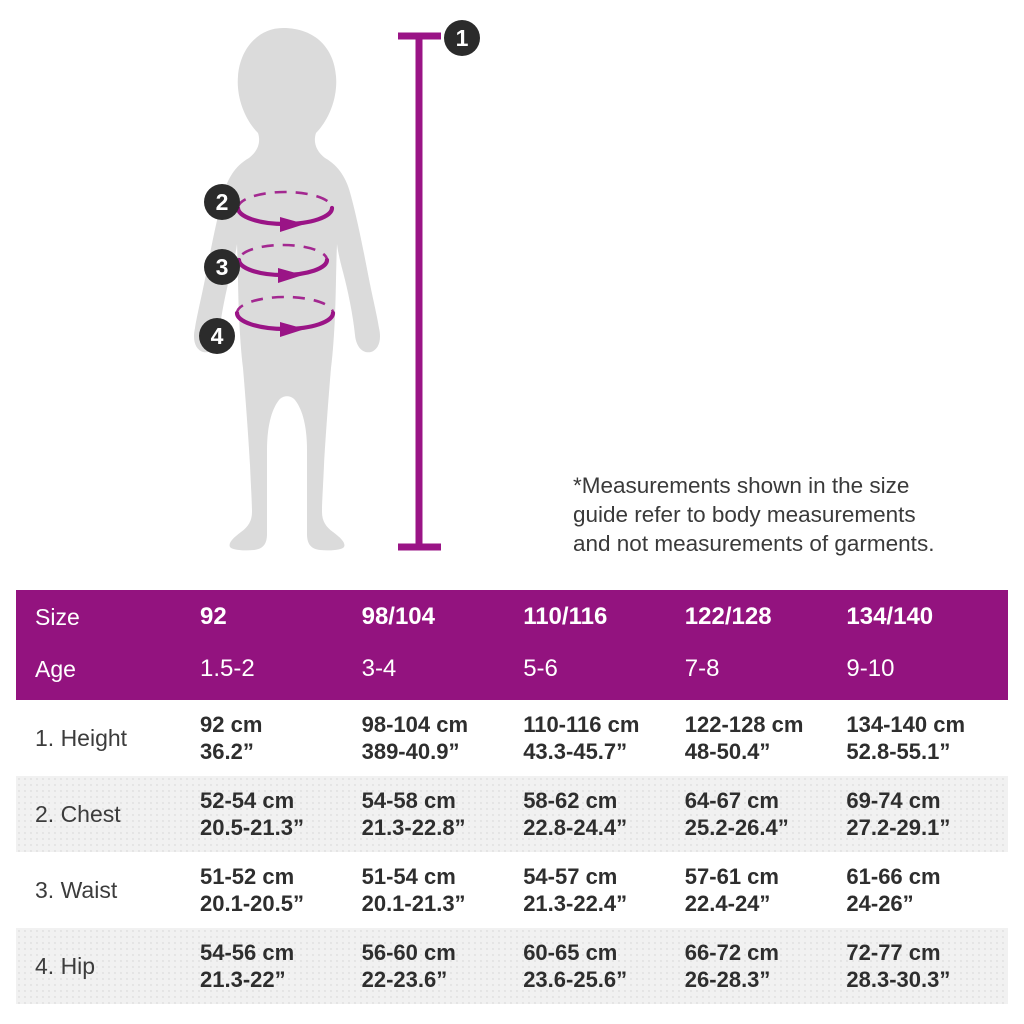  What do you see at coordinates (227, 668) in the screenshot?
I see `age-value: 1.5-2` at bounding box center [227, 668].